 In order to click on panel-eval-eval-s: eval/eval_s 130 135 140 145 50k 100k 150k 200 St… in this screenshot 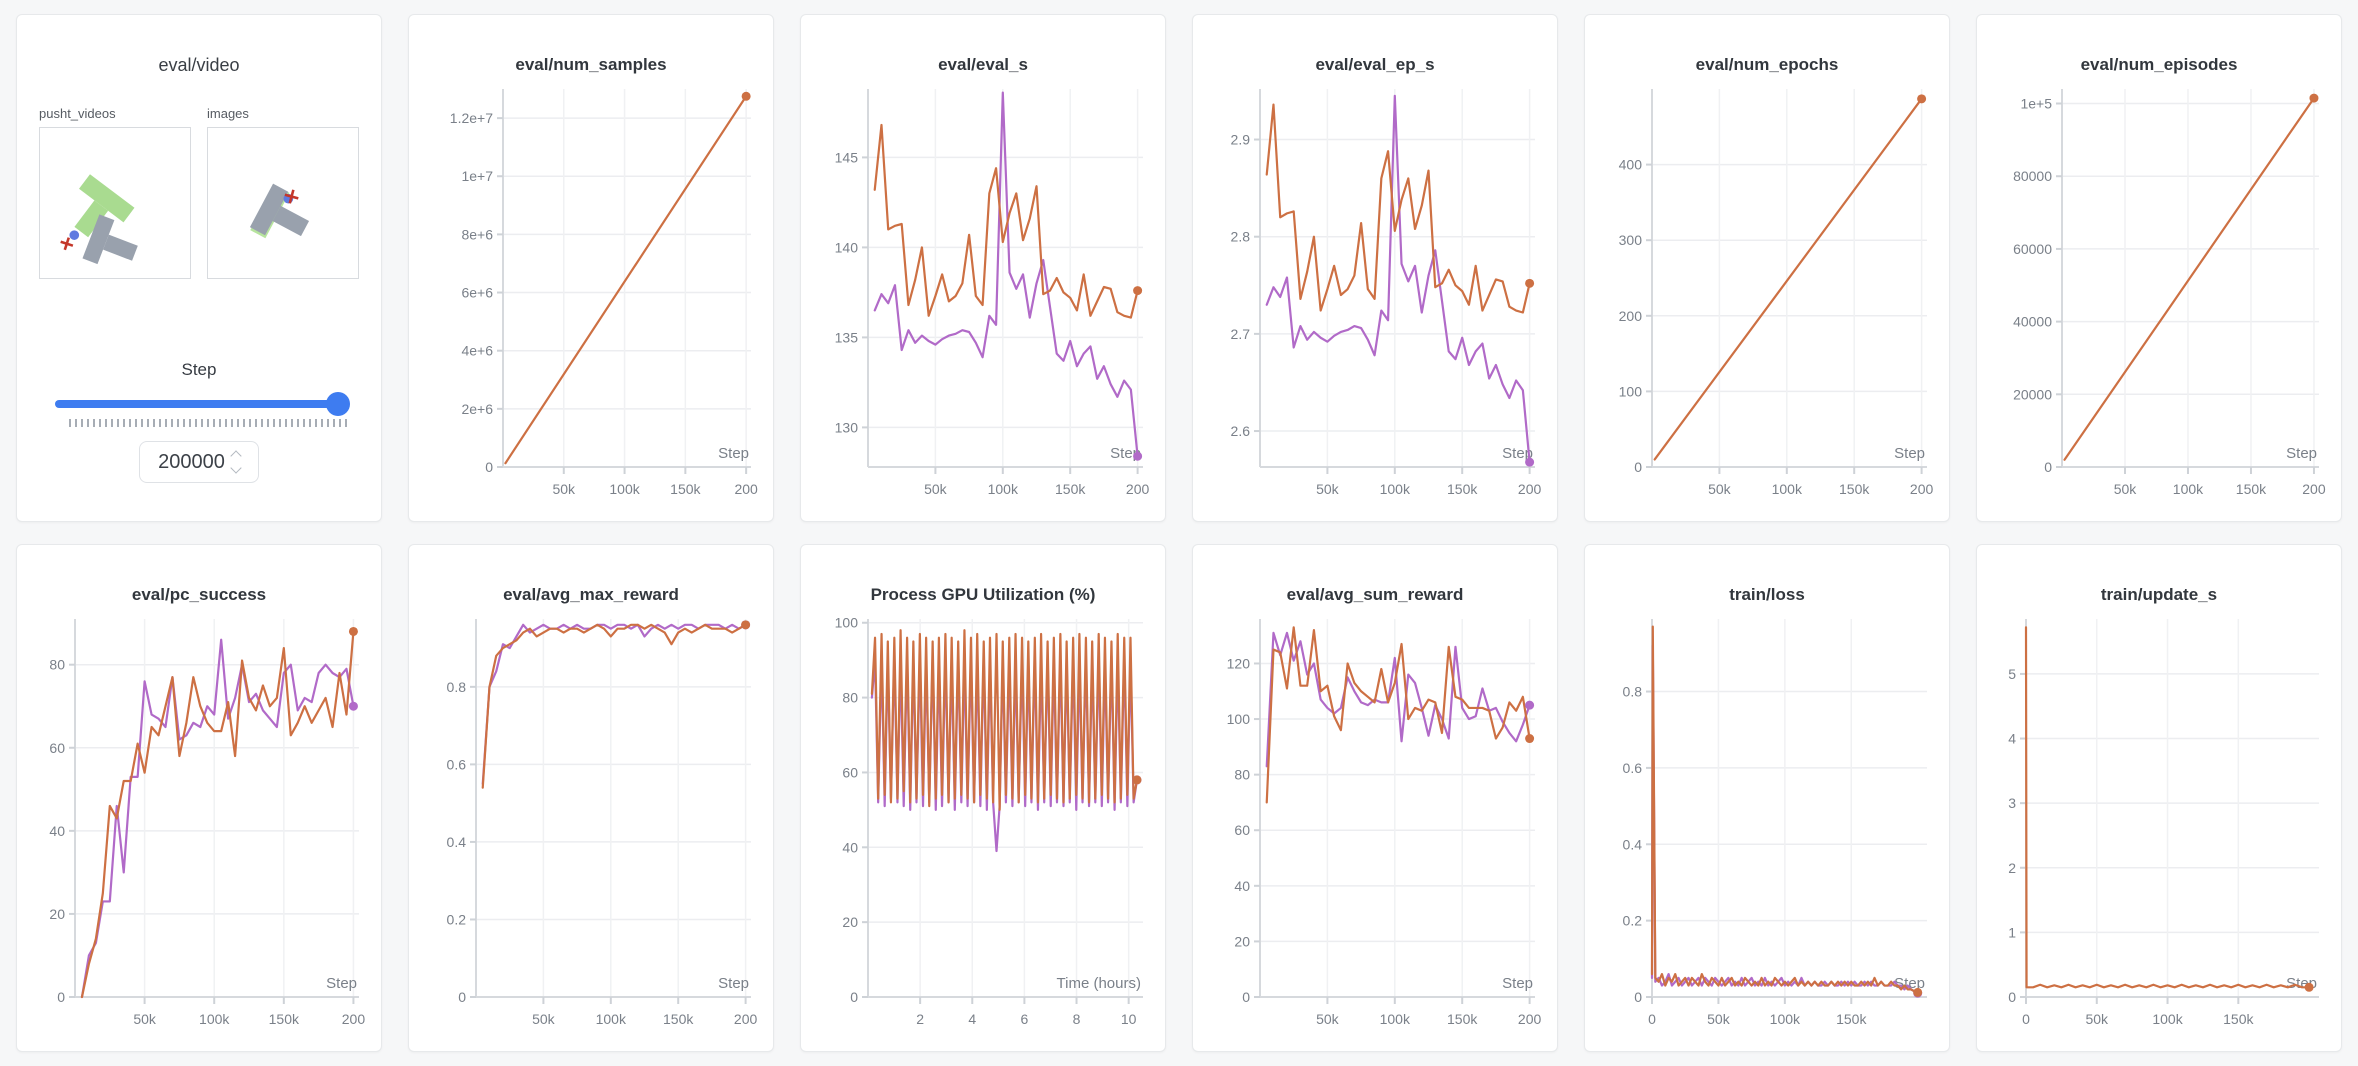, I will do `click(983, 268)`.